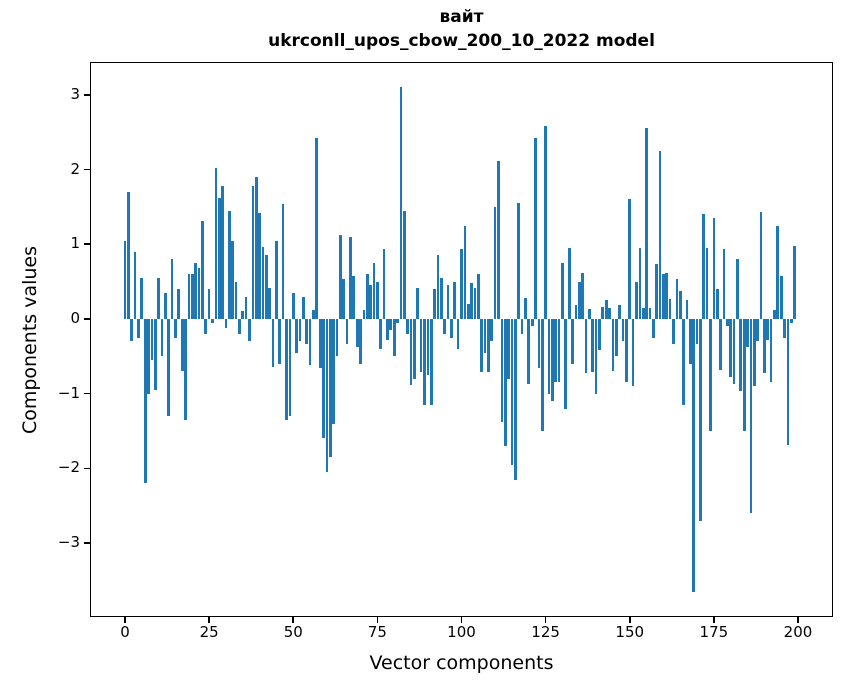 The height and width of the screenshot is (696, 847). I want to click on x-tick-label: 75, so click(377, 632).